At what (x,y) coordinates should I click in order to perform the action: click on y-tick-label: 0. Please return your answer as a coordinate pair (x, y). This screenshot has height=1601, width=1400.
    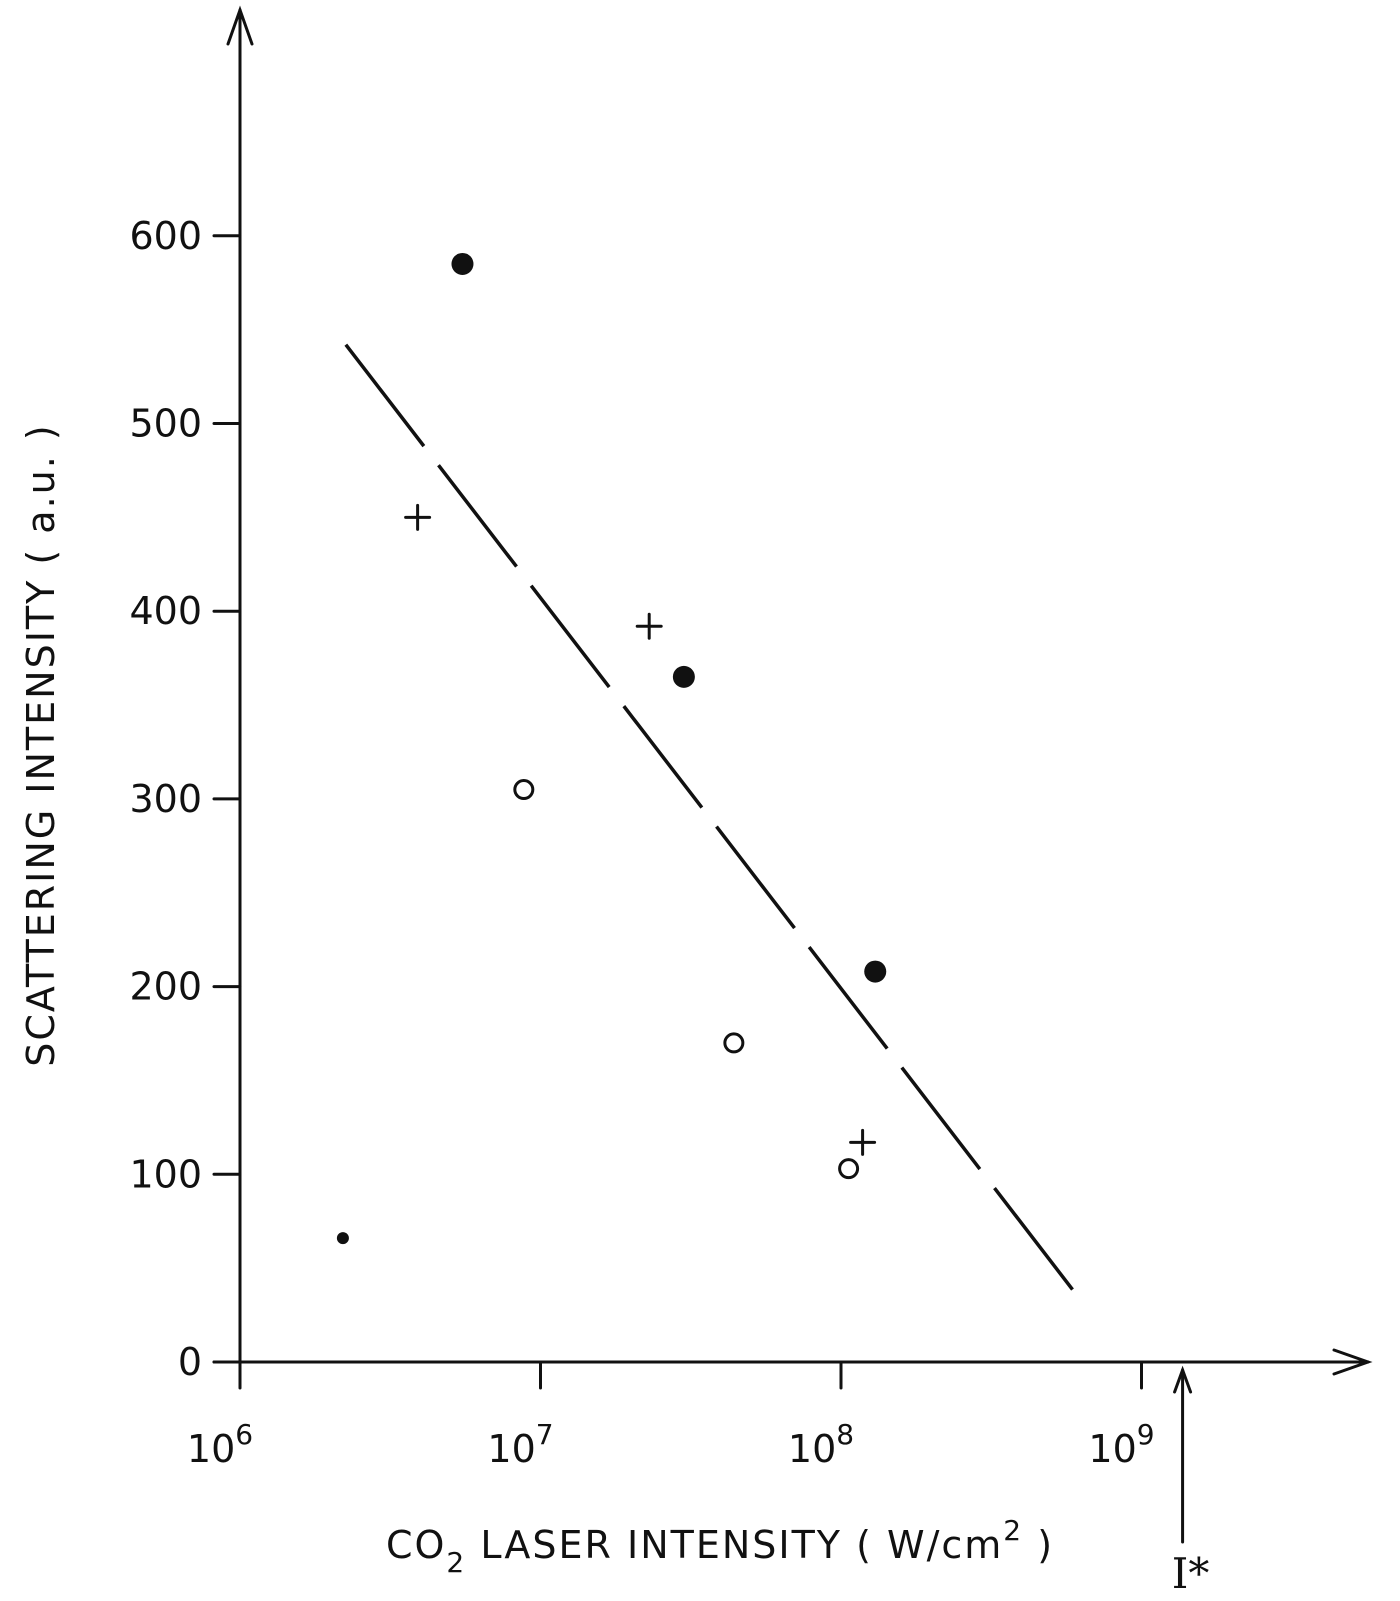
    Looking at the image, I should click on (190, 1362).